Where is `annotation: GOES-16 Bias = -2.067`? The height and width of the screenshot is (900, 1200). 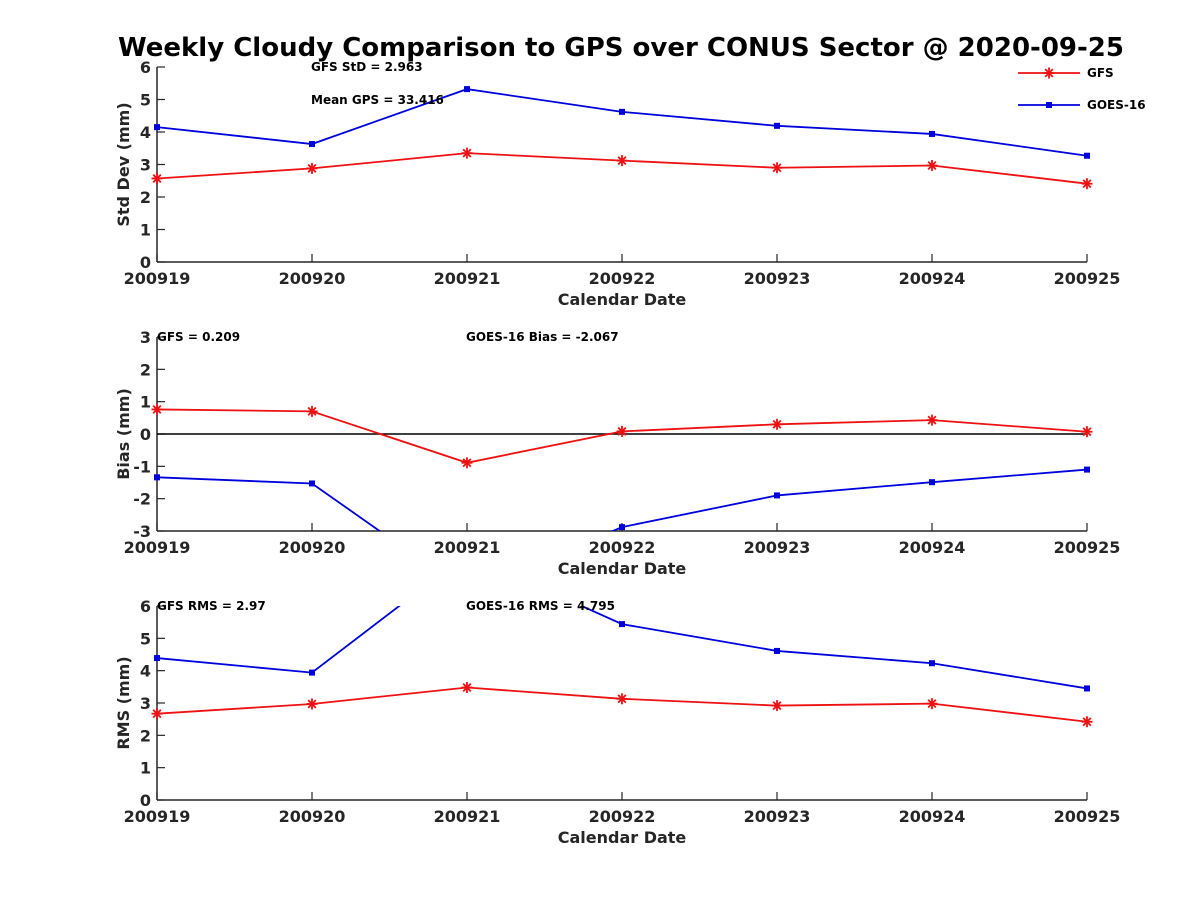
annotation: GOES-16 Bias = -2.067 is located at coordinates (542, 337).